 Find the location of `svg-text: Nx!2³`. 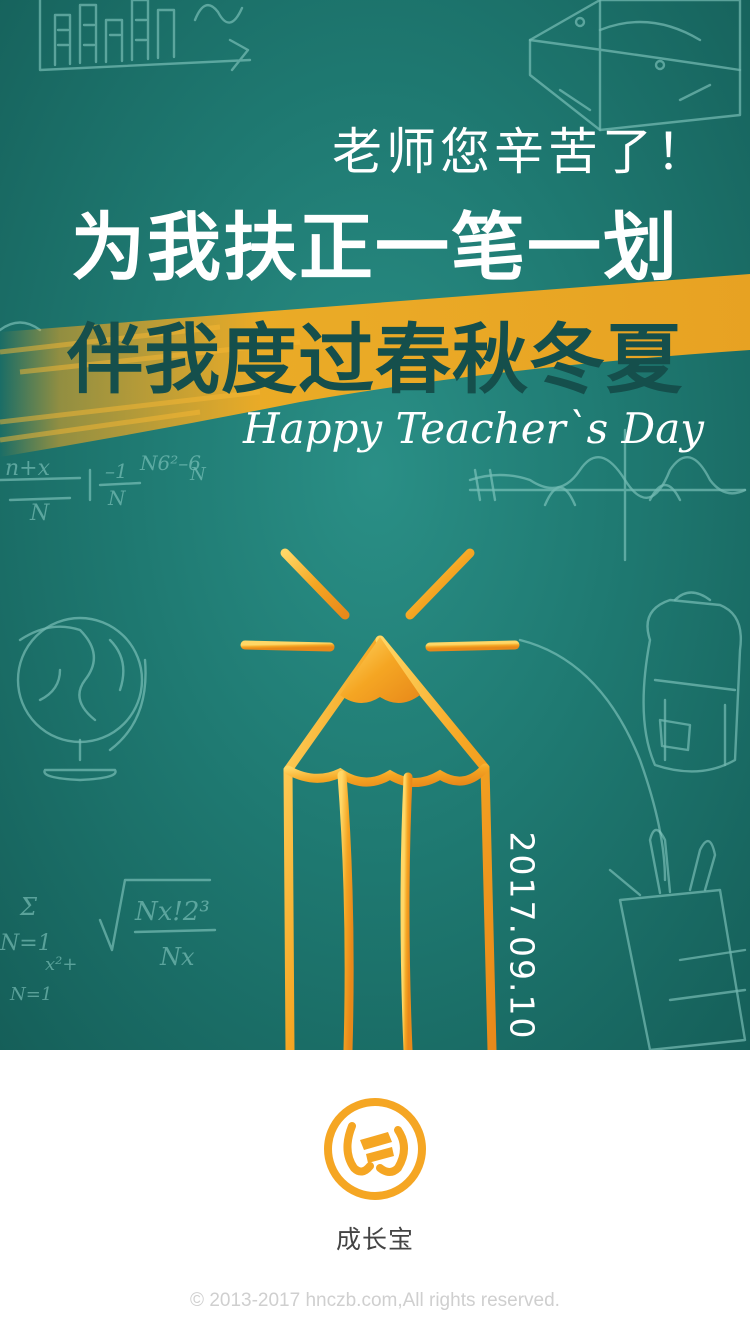

svg-text: Nx!2³ is located at coordinates (172, 912).